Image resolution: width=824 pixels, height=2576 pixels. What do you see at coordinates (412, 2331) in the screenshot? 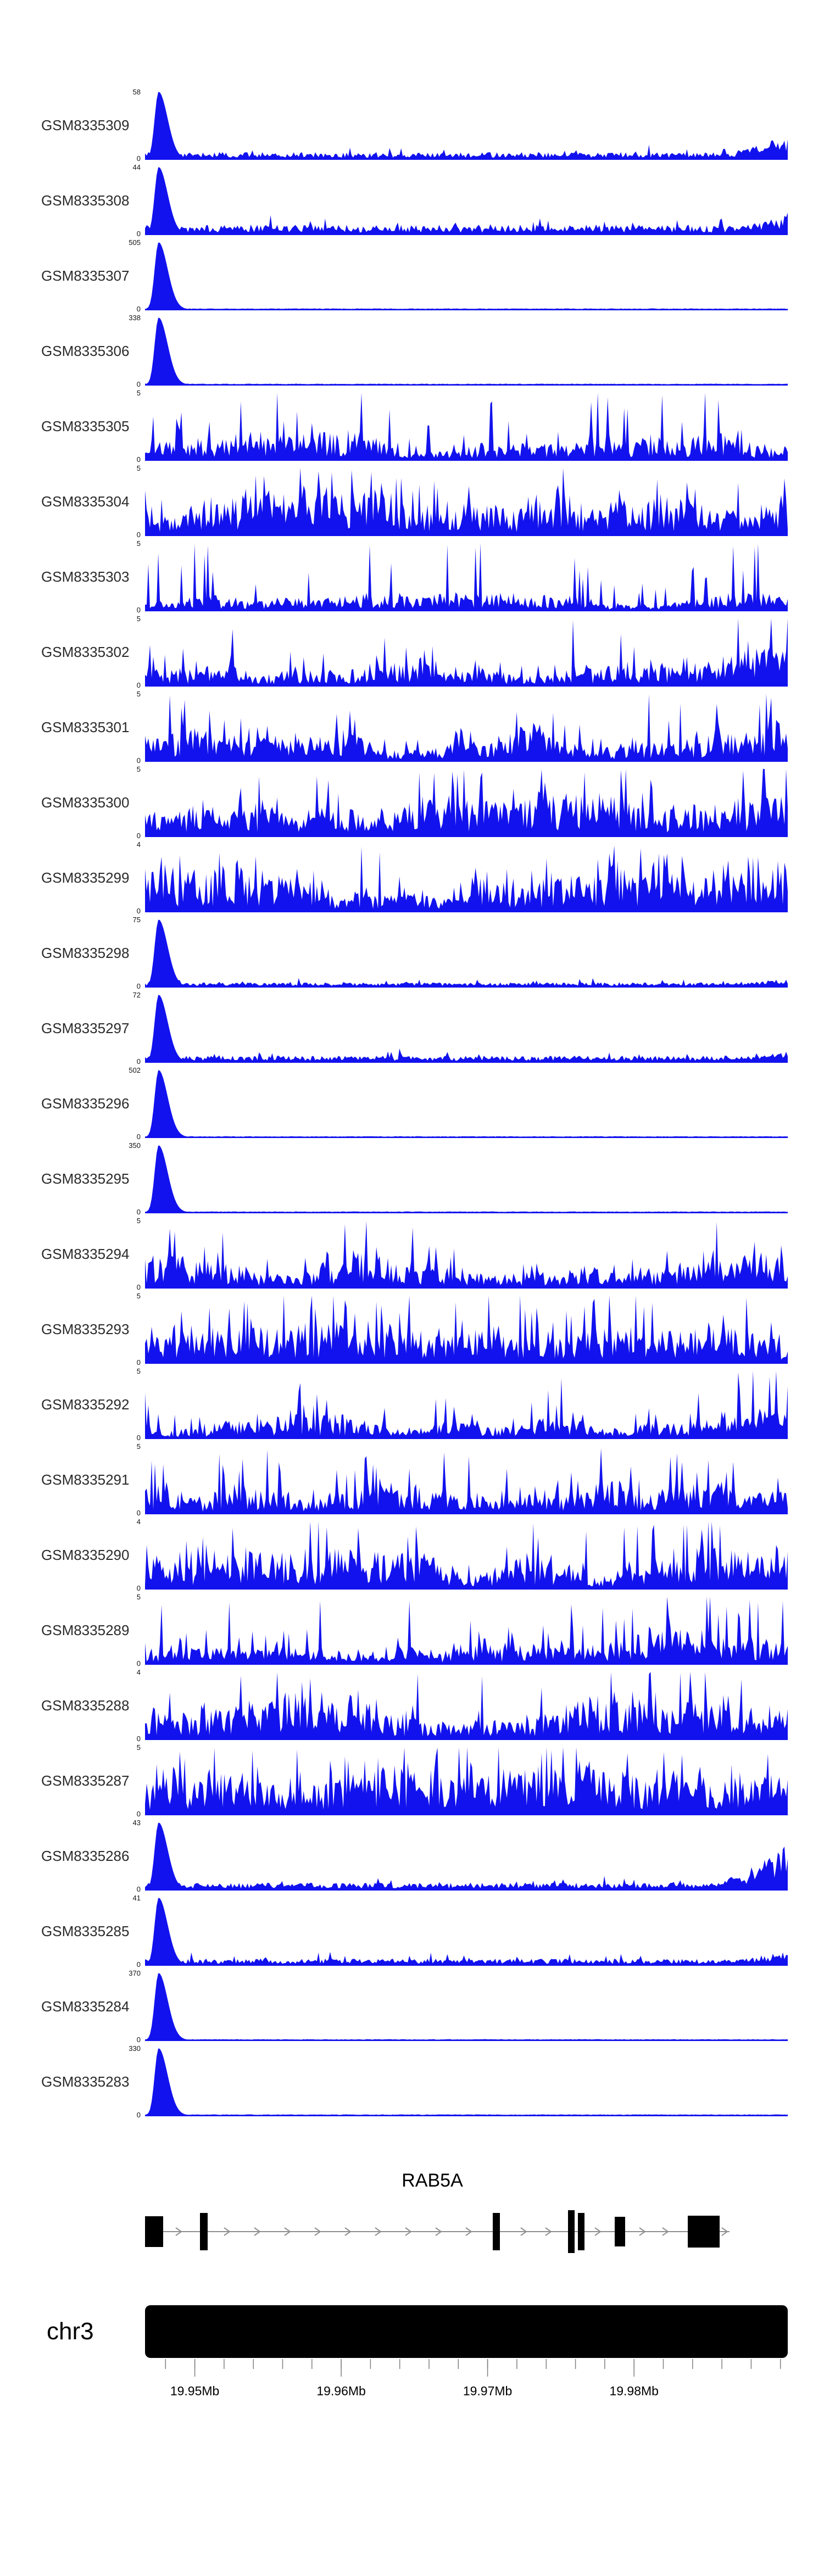
I see `chromosome-row: chr3` at bounding box center [412, 2331].